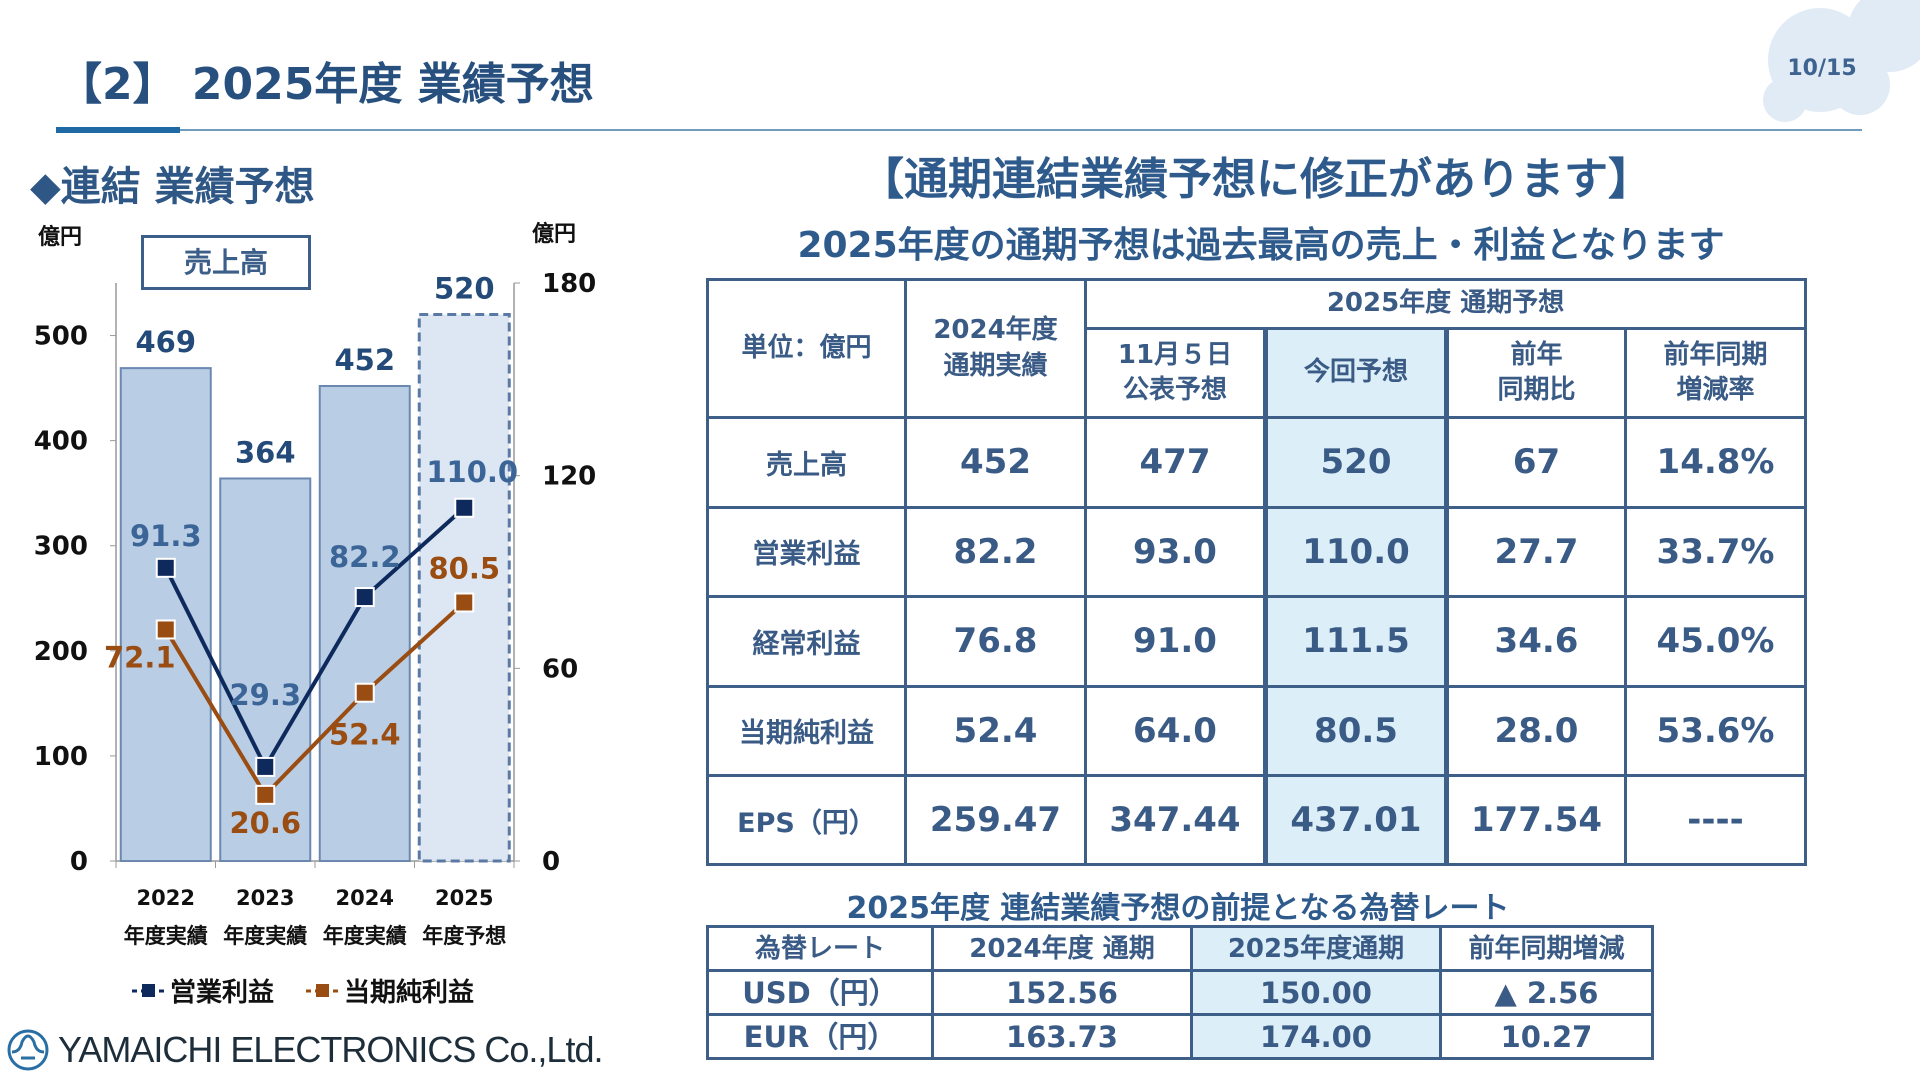  What do you see at coordinates (364, 360) in the screenshot?
I see `sales-bar-label: 452` at bounding box center [364, 360].